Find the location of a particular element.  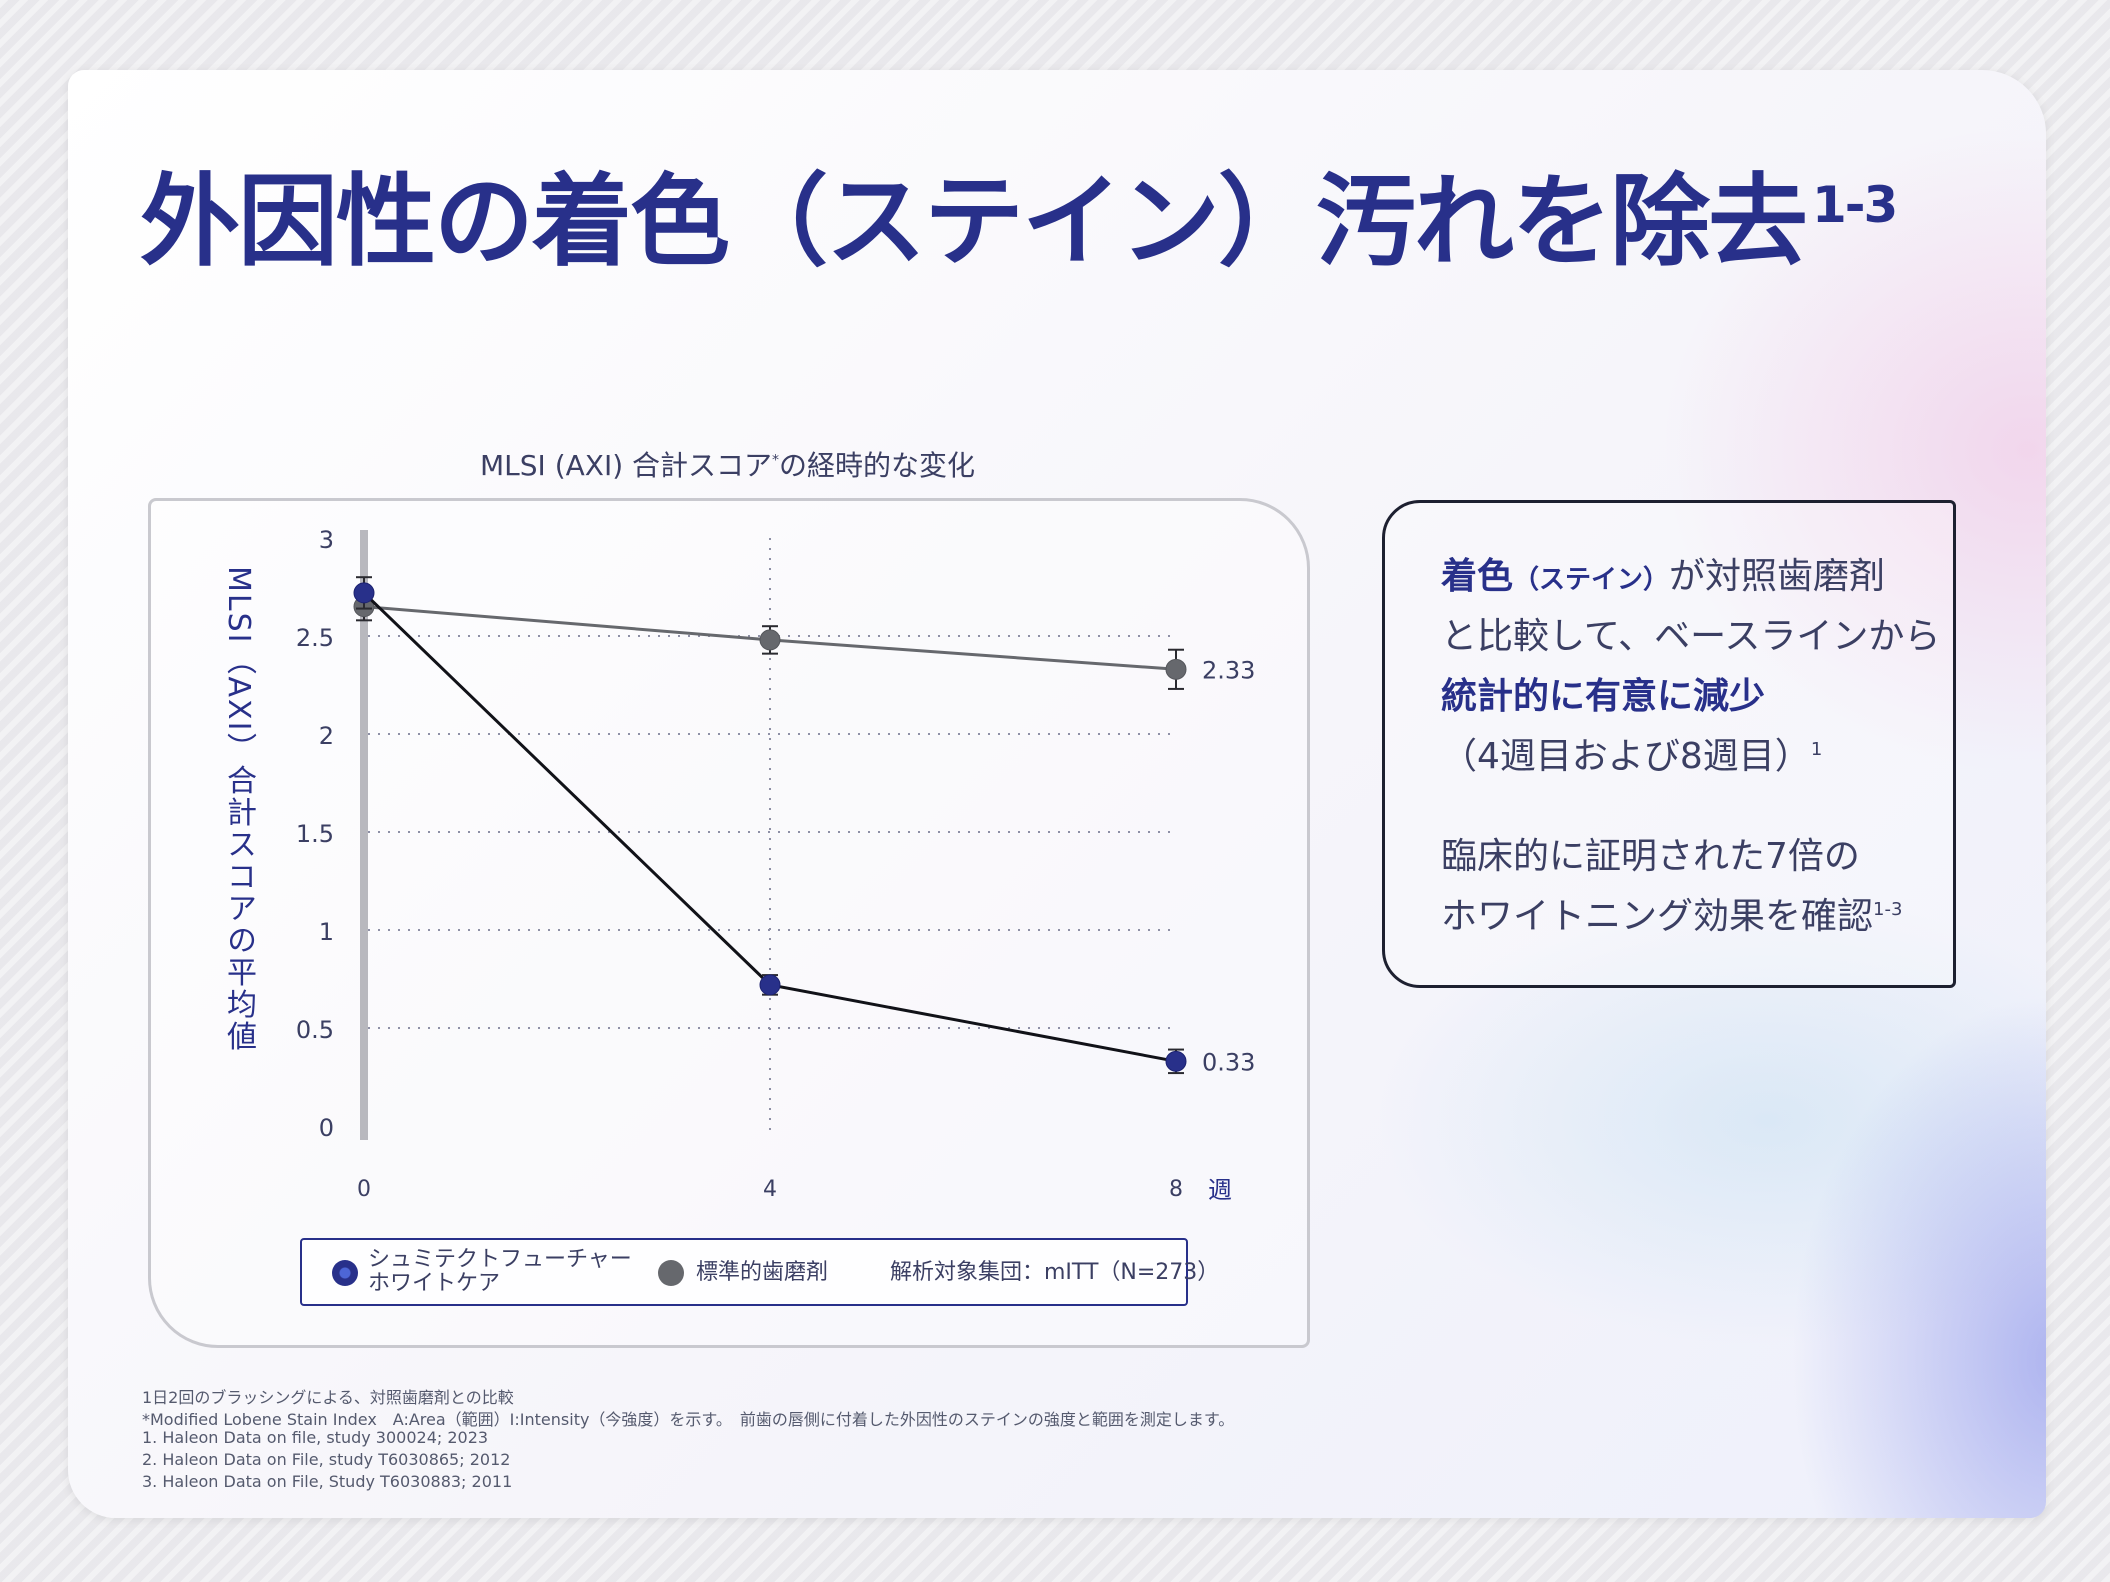

page-title: 外因性の着色（ステイン）汚れを除去 1-3 is located at coordinates (1019, 212).